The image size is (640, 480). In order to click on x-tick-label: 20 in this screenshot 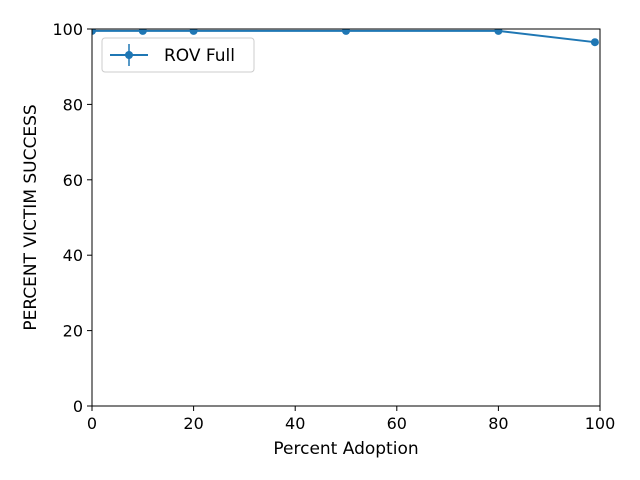, I will do `click(193, 423)`.